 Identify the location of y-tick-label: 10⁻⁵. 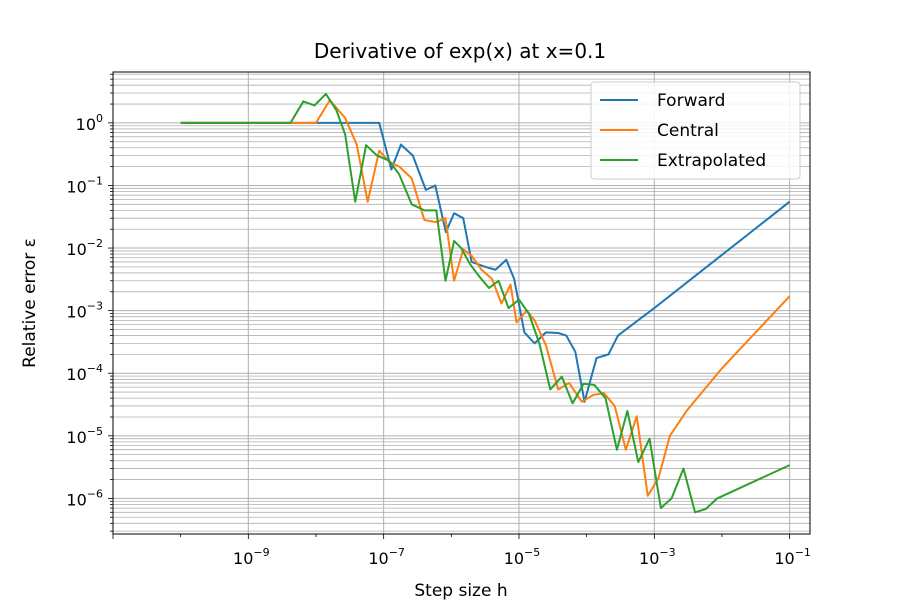
(84, 436).